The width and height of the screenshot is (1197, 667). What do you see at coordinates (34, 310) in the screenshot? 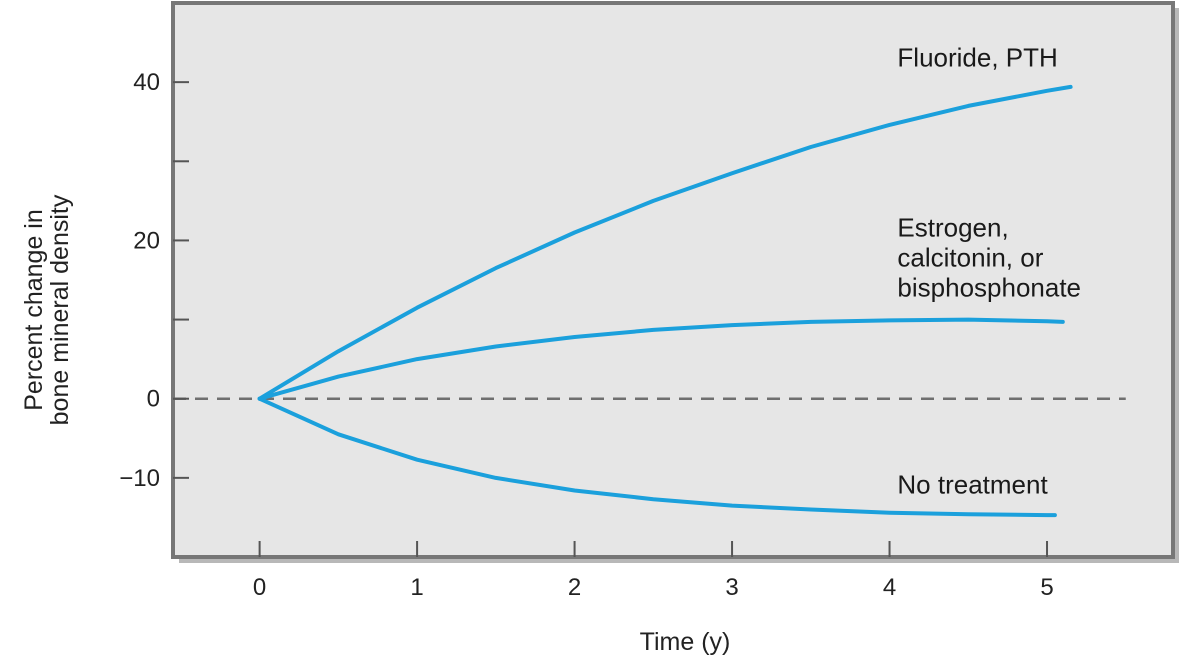
I see `y-axis-title-line-1: Percent change in` at bounding box center [34, 310].